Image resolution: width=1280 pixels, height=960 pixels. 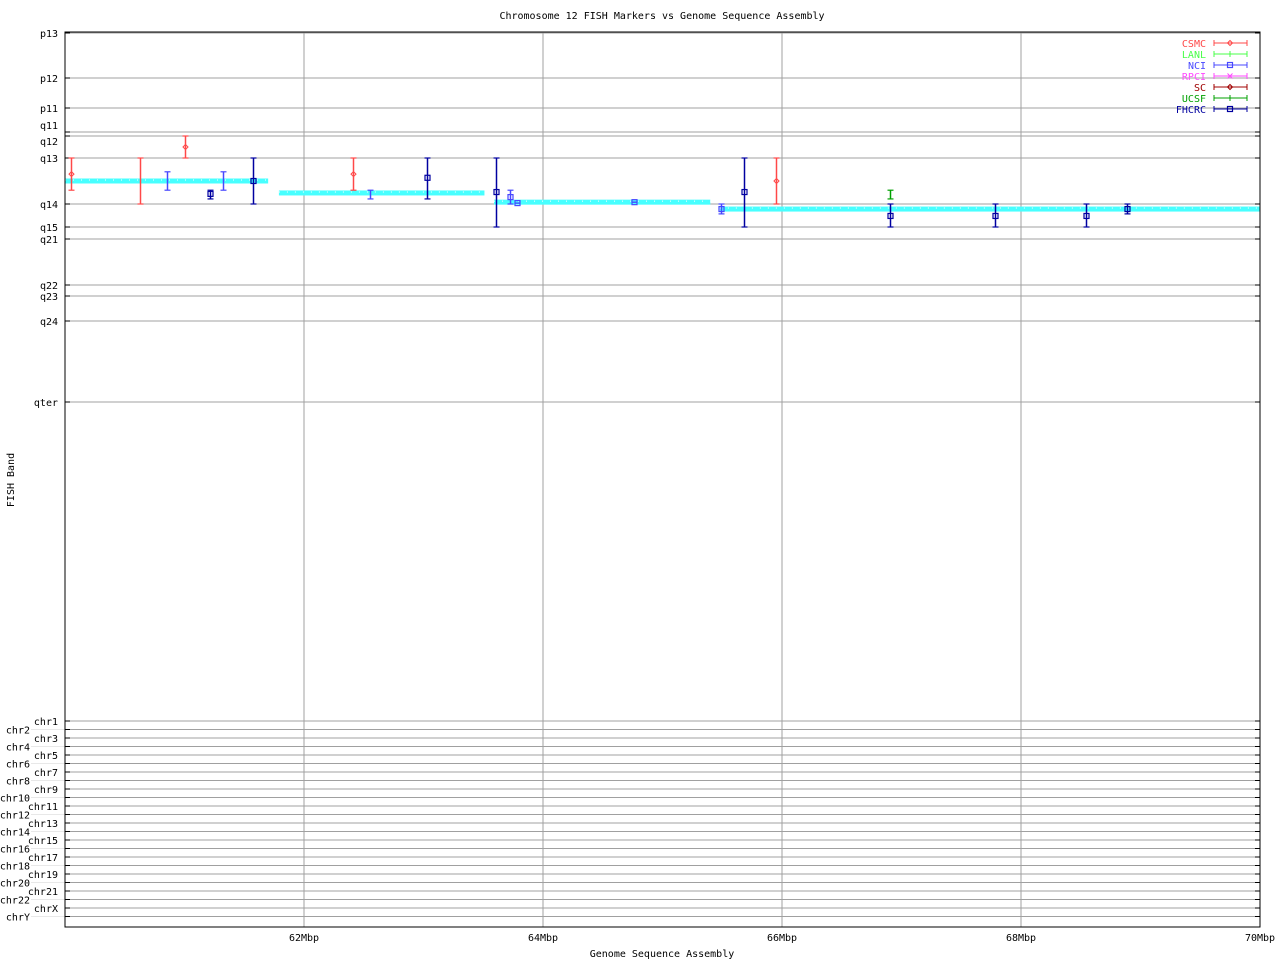 What do you see at coordinates (782, 938) in the screenshot?
I see `x-tick-label: 66Mbp` at bounding box center [782, 938].